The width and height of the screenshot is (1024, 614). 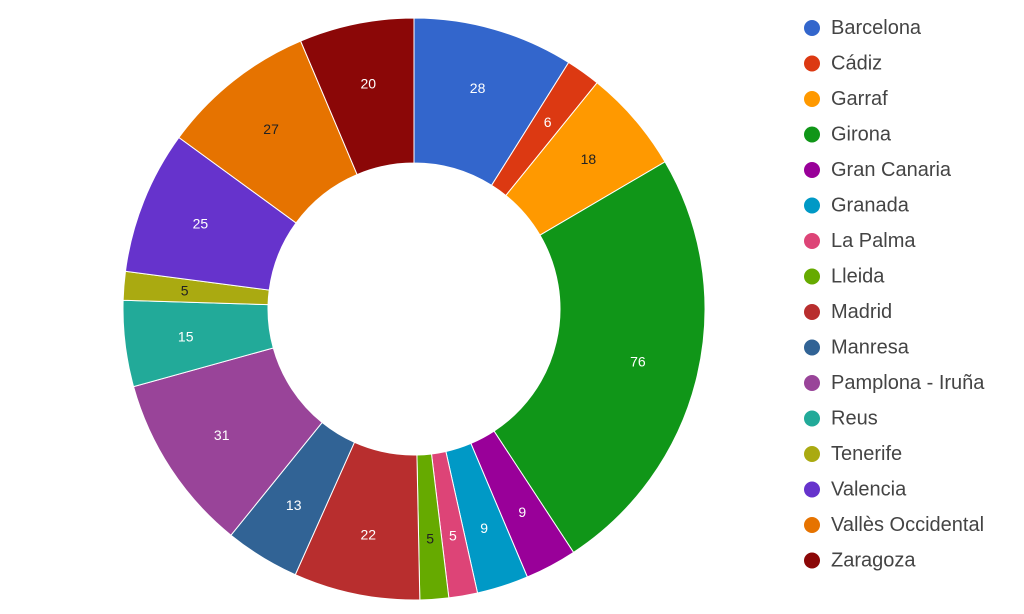 What do you see at coordinates (861, 135) in the screenshot?
I see `legend-label: Girona` at bounding box center [861, 135].